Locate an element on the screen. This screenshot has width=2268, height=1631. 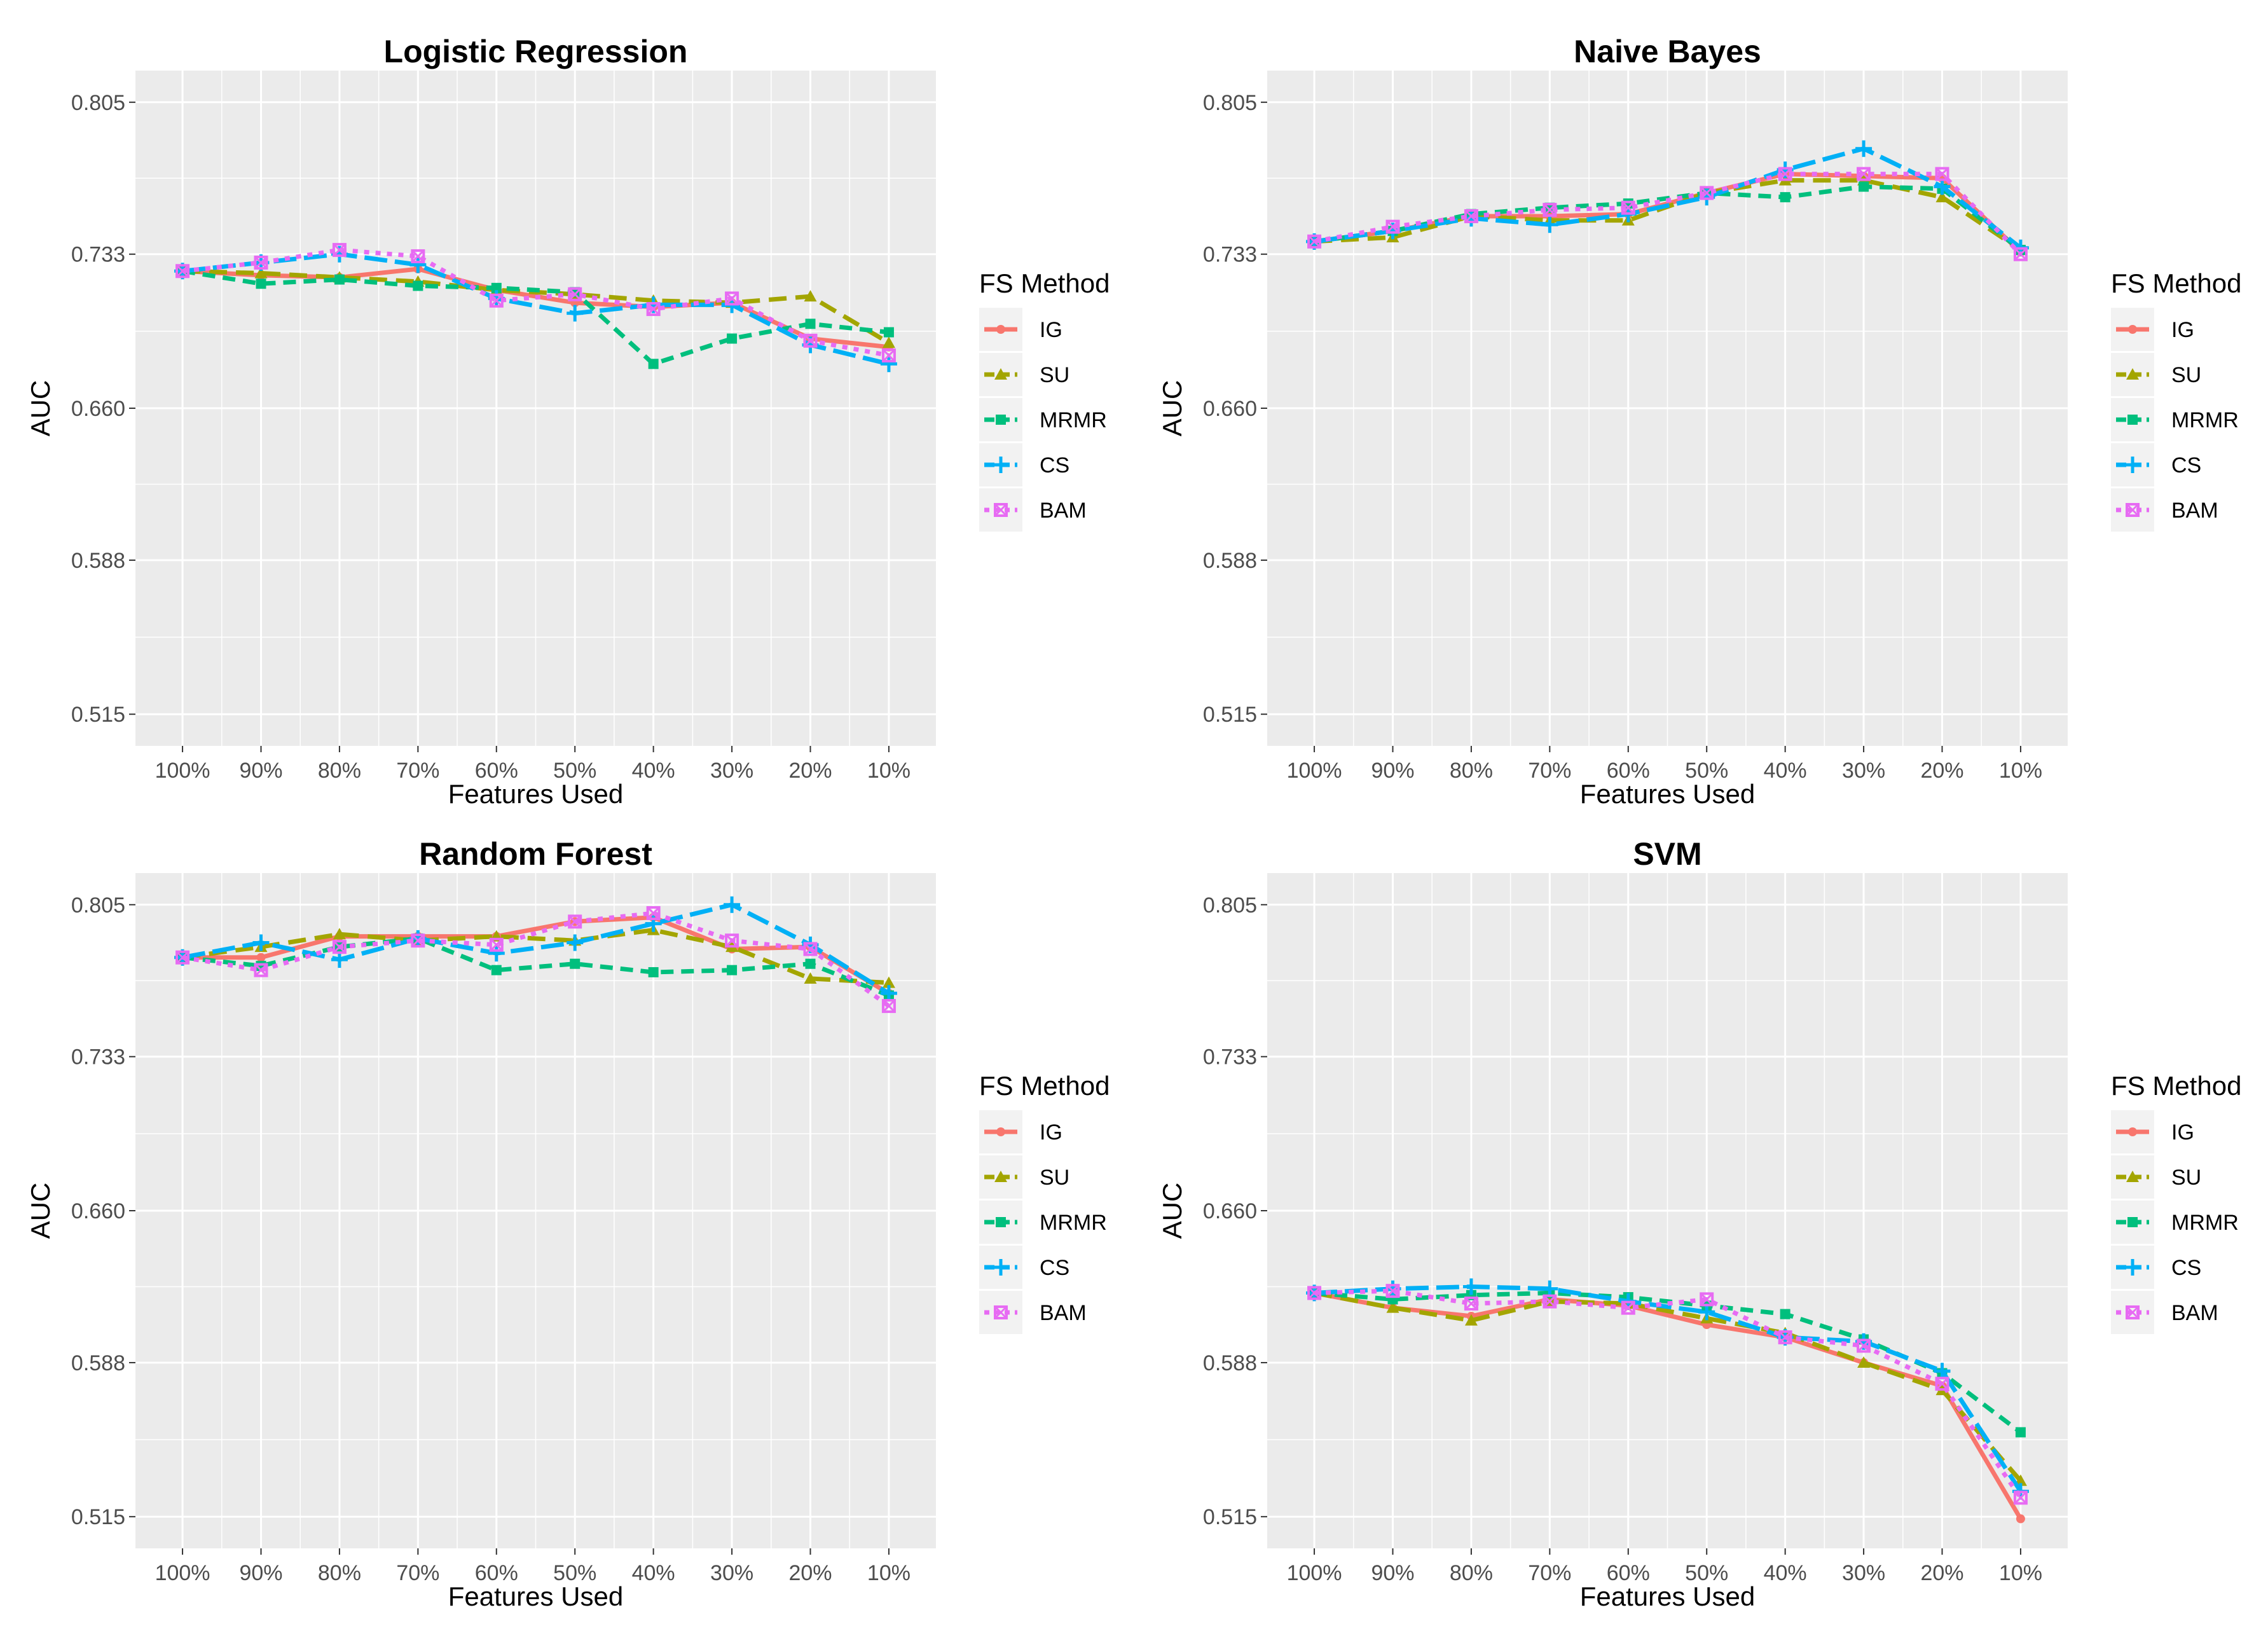
legend-label-bam: BAM is located at coordinates (1063, 511).